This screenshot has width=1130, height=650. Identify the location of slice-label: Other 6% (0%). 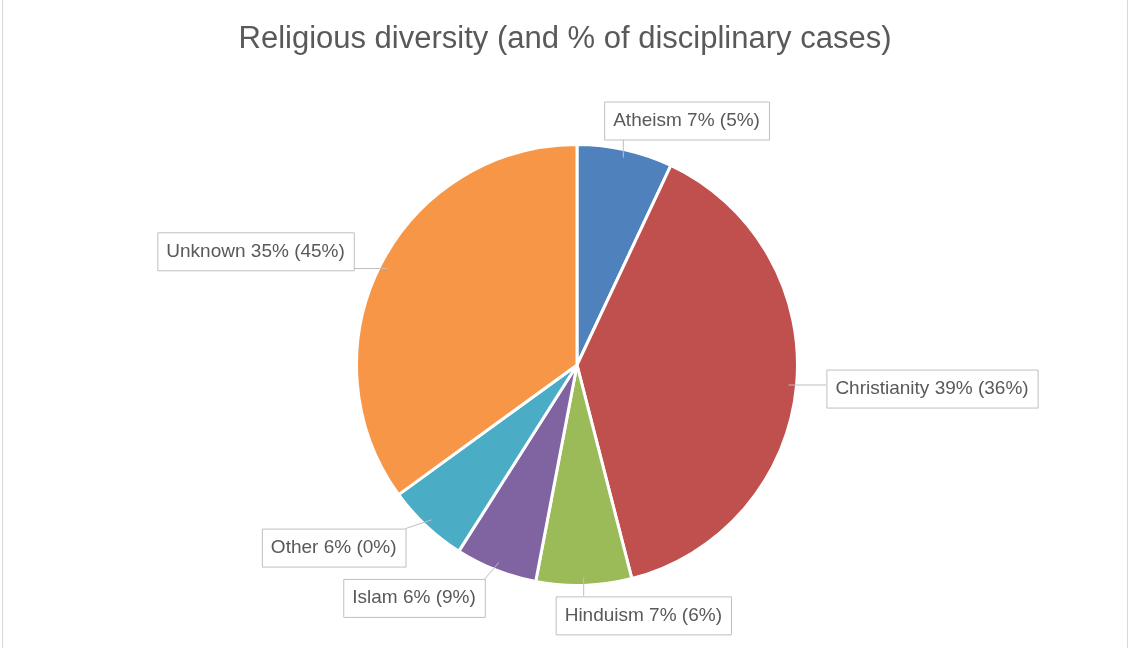
(333, 546).